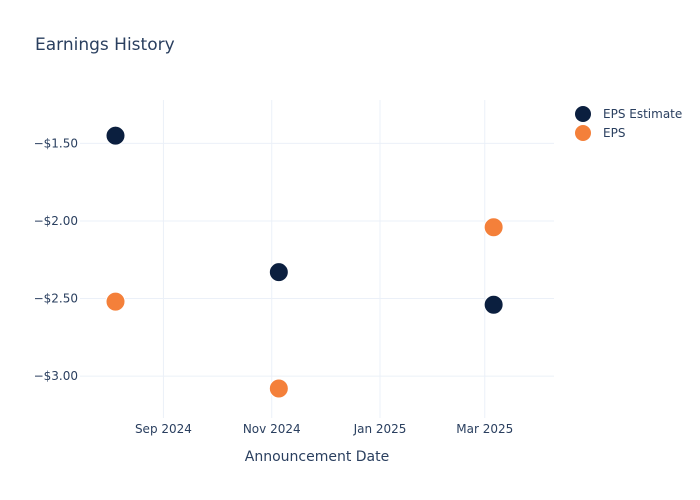  What do you see at coordinates (324, 429) in the screenshot?
I see `x-axis-ticks: Sep 2024 Nov 2024 Jan 2025 Mar 2025` at bounding box center [324, 429].